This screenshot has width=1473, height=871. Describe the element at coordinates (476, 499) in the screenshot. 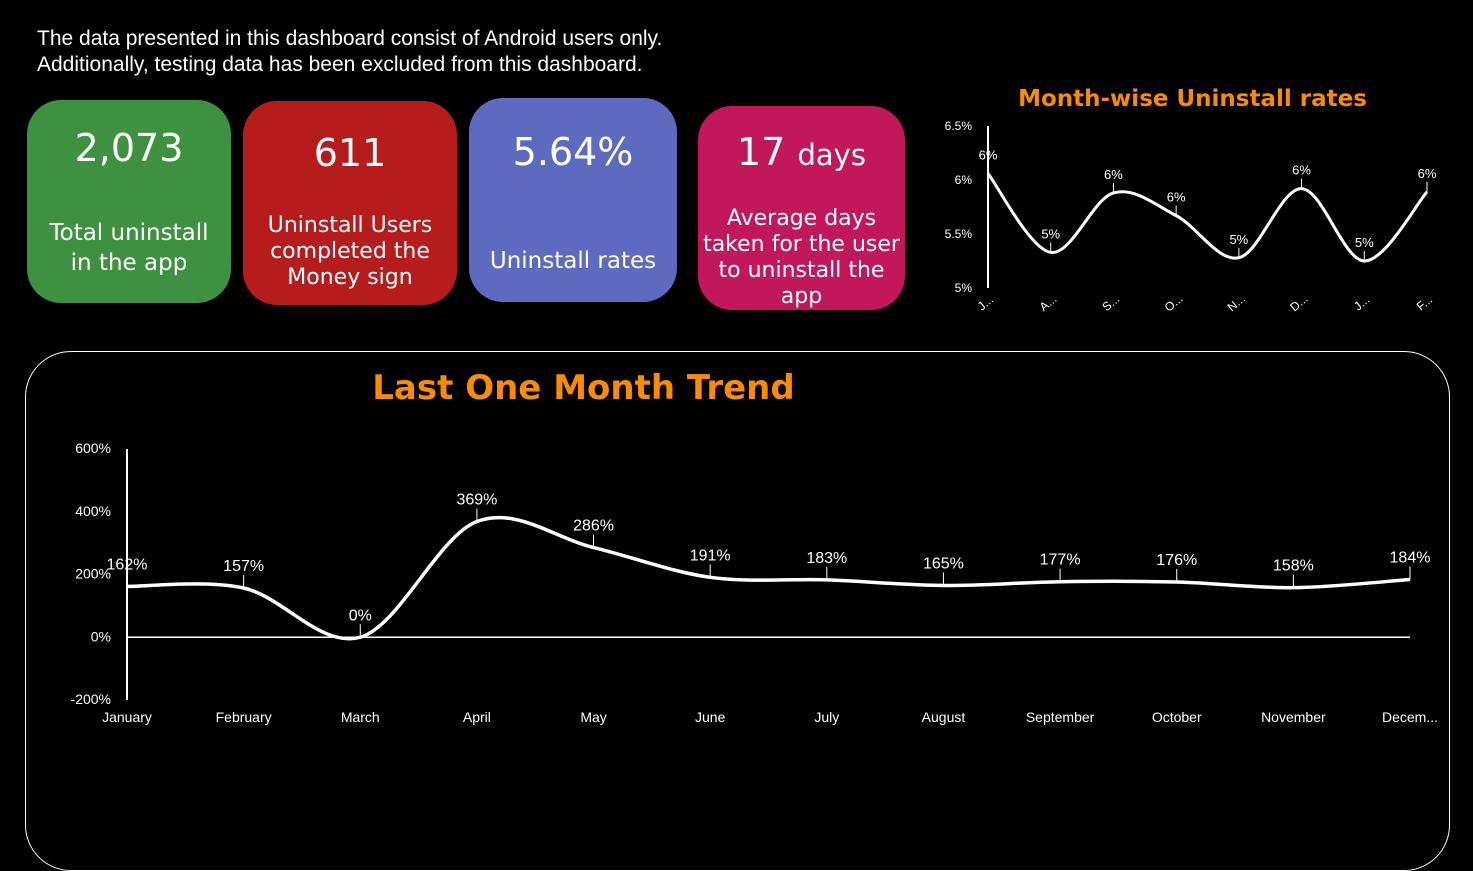

I see `data-label: 369%` at that location.